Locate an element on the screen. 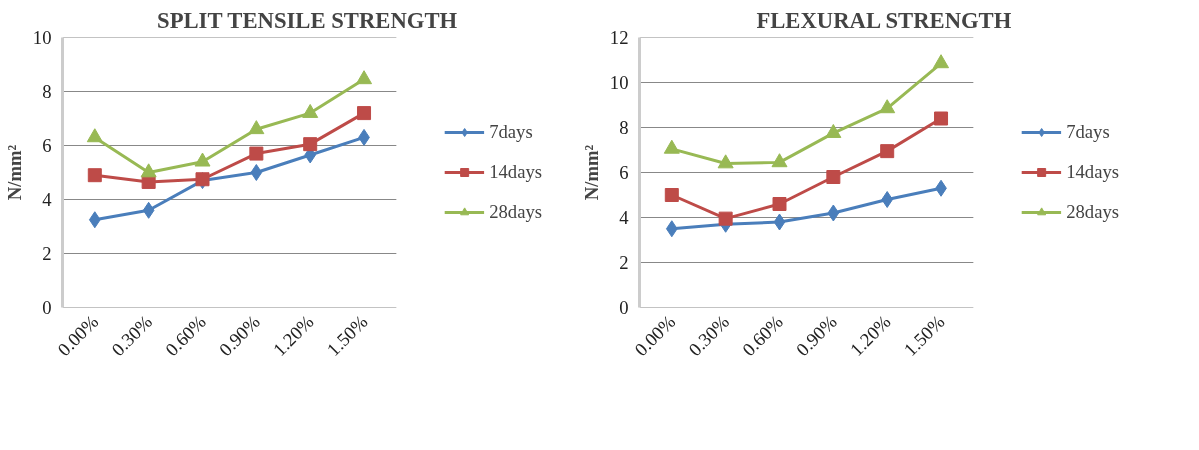 This screenshot has width=1199, height=450. y-tick-label: 12 is located at coordinates (619, 37).